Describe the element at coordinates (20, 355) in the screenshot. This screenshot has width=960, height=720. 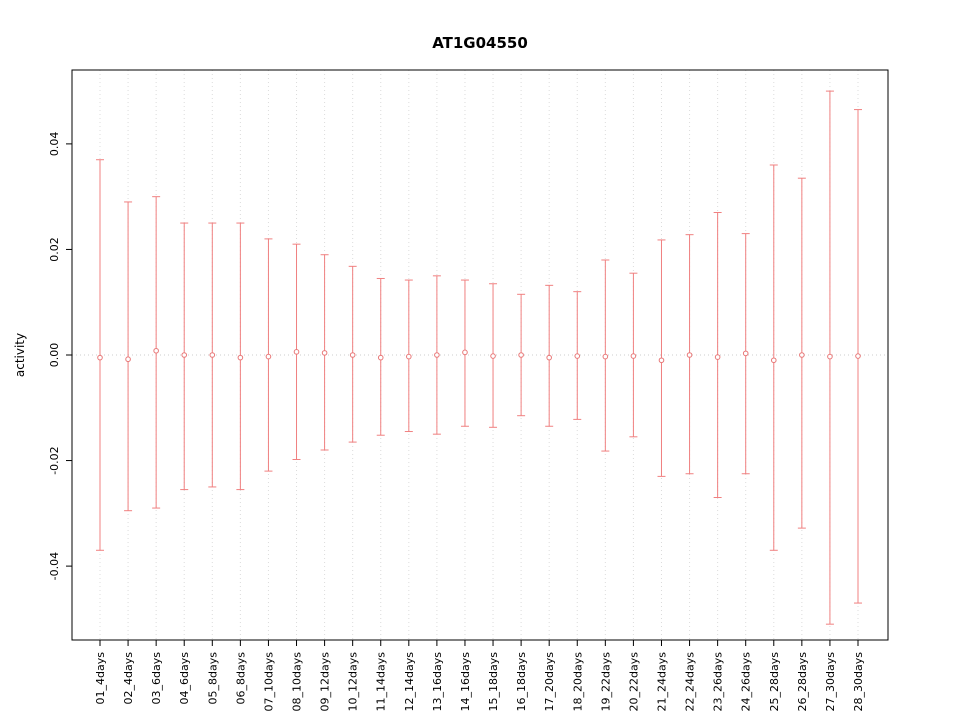
I see `y-axis-label: activity` at that location.